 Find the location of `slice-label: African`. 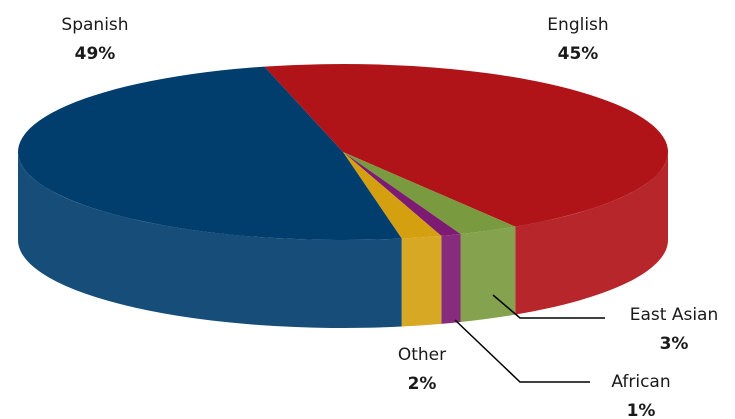

slice-label: African is located at coordinates (640, 382).